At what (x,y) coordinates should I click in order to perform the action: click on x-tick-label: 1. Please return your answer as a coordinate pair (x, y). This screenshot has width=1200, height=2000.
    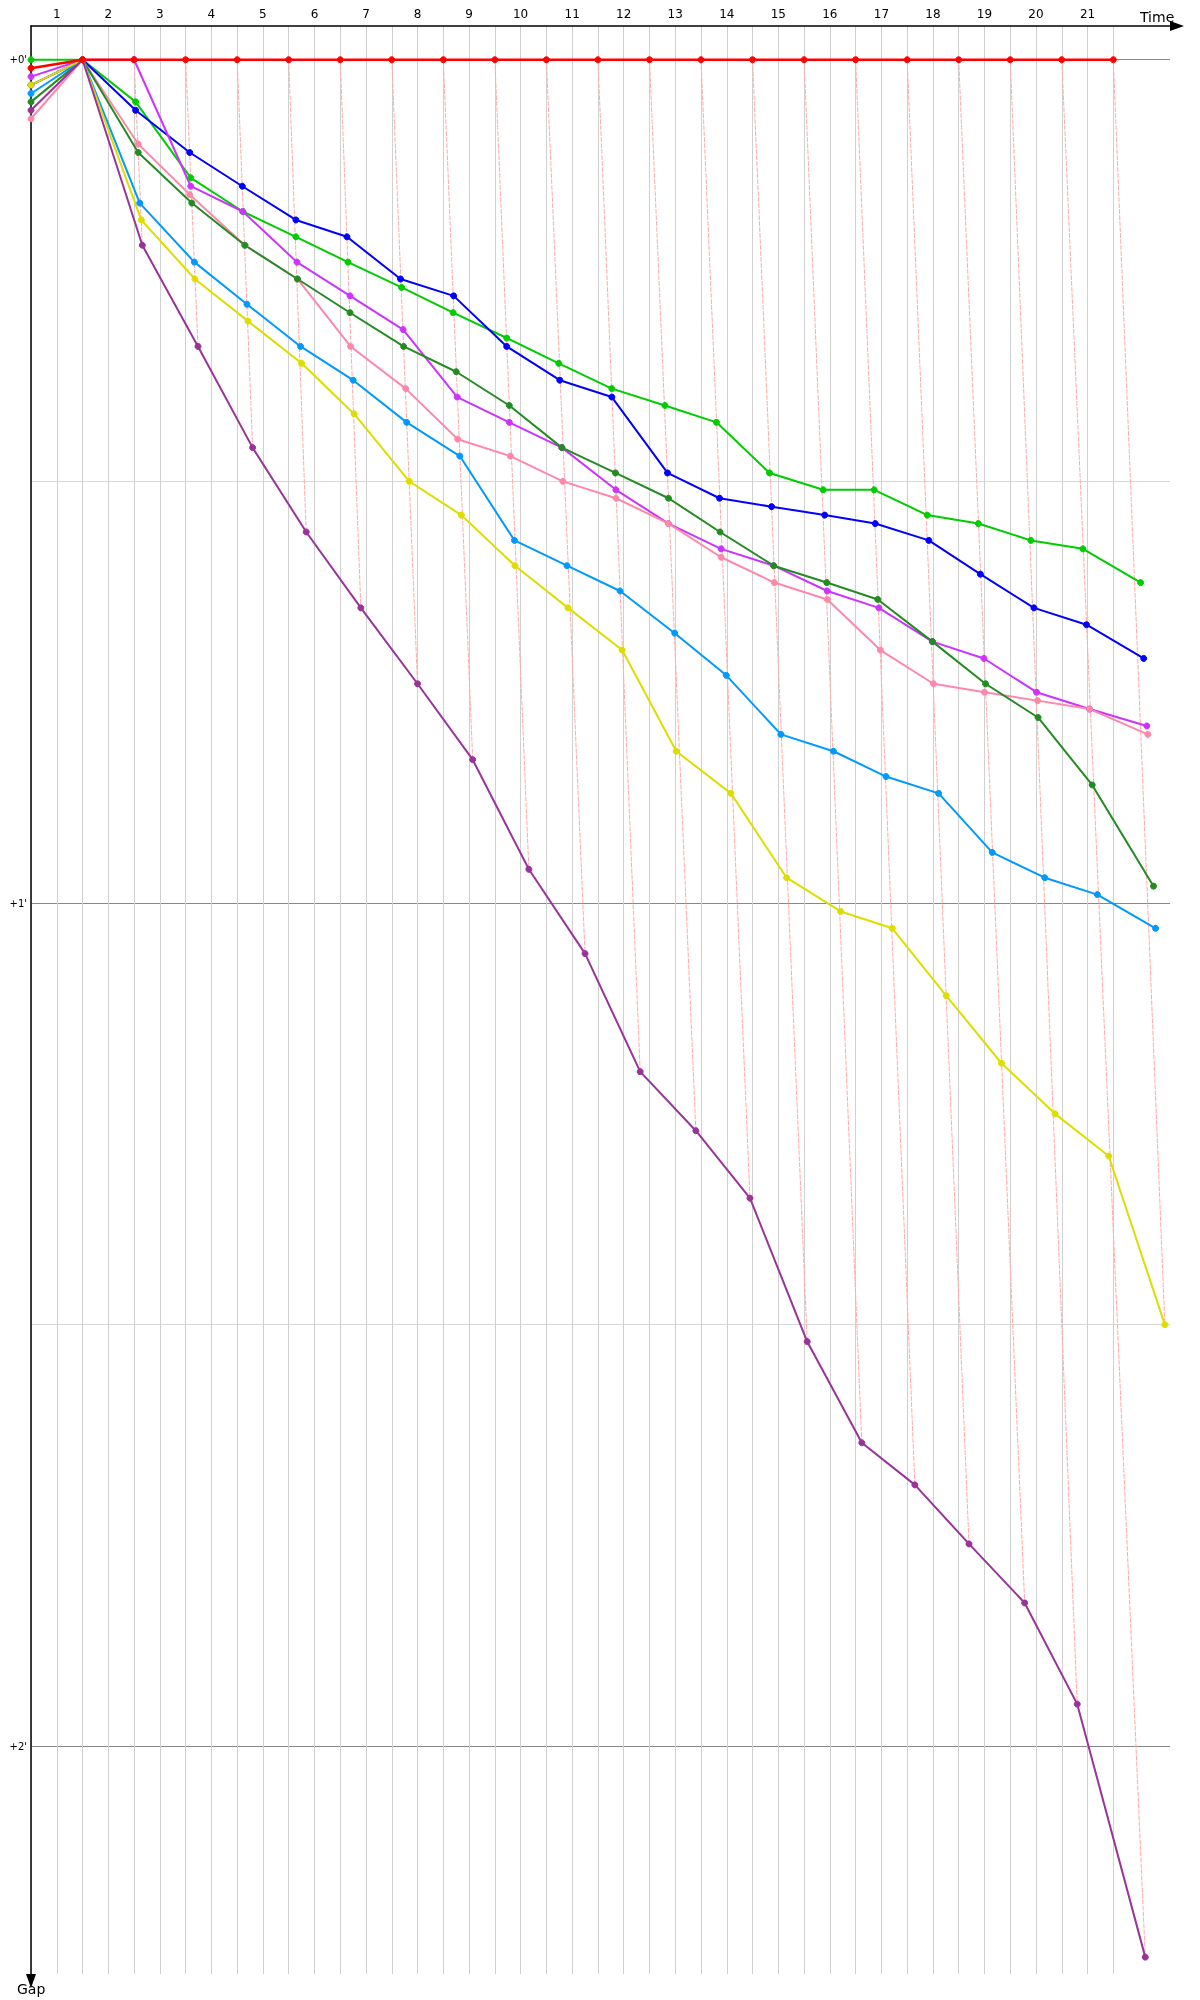
    Looking at the image, I should click on (56, 14).